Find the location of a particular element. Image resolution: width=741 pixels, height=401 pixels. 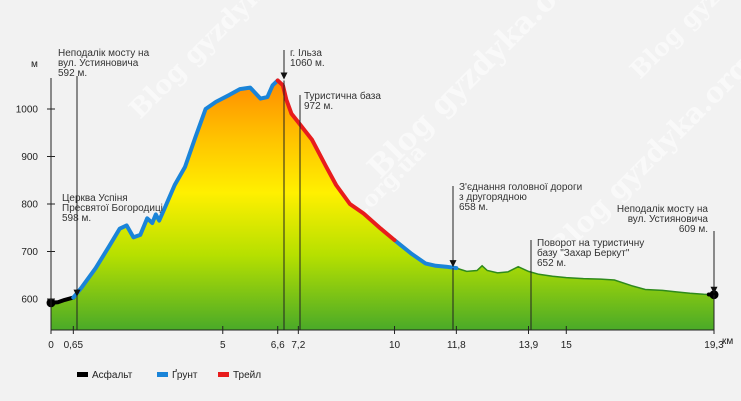

annotation-label: г. Ільза 1060 м. is located at coordinates (307, 58).